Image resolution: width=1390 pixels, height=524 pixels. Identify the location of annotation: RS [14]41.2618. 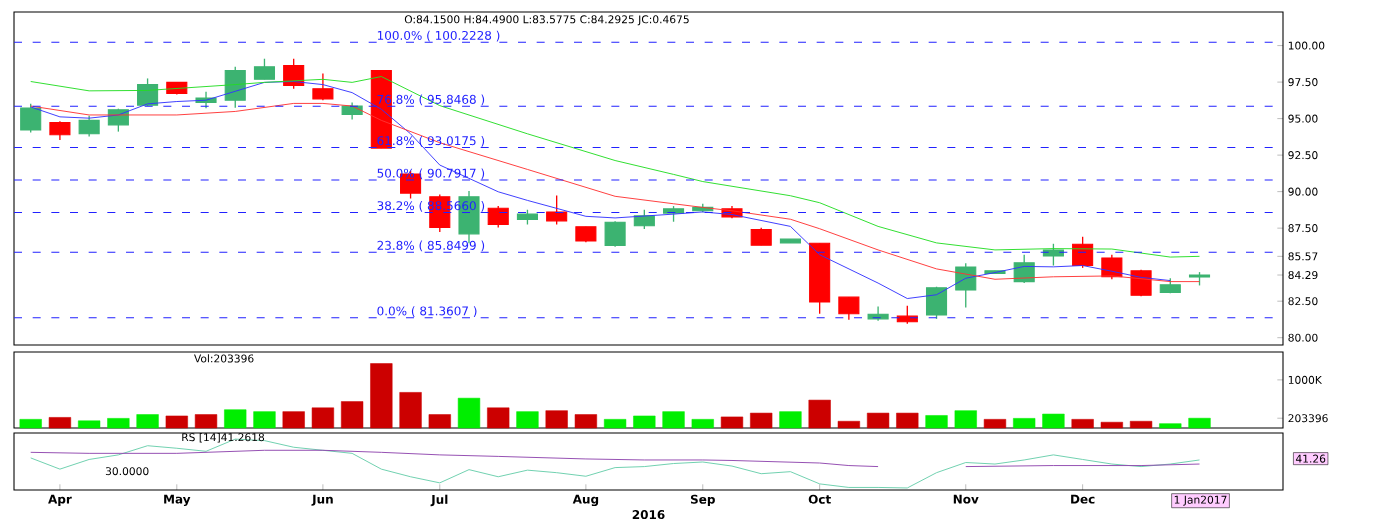
(223, 438).